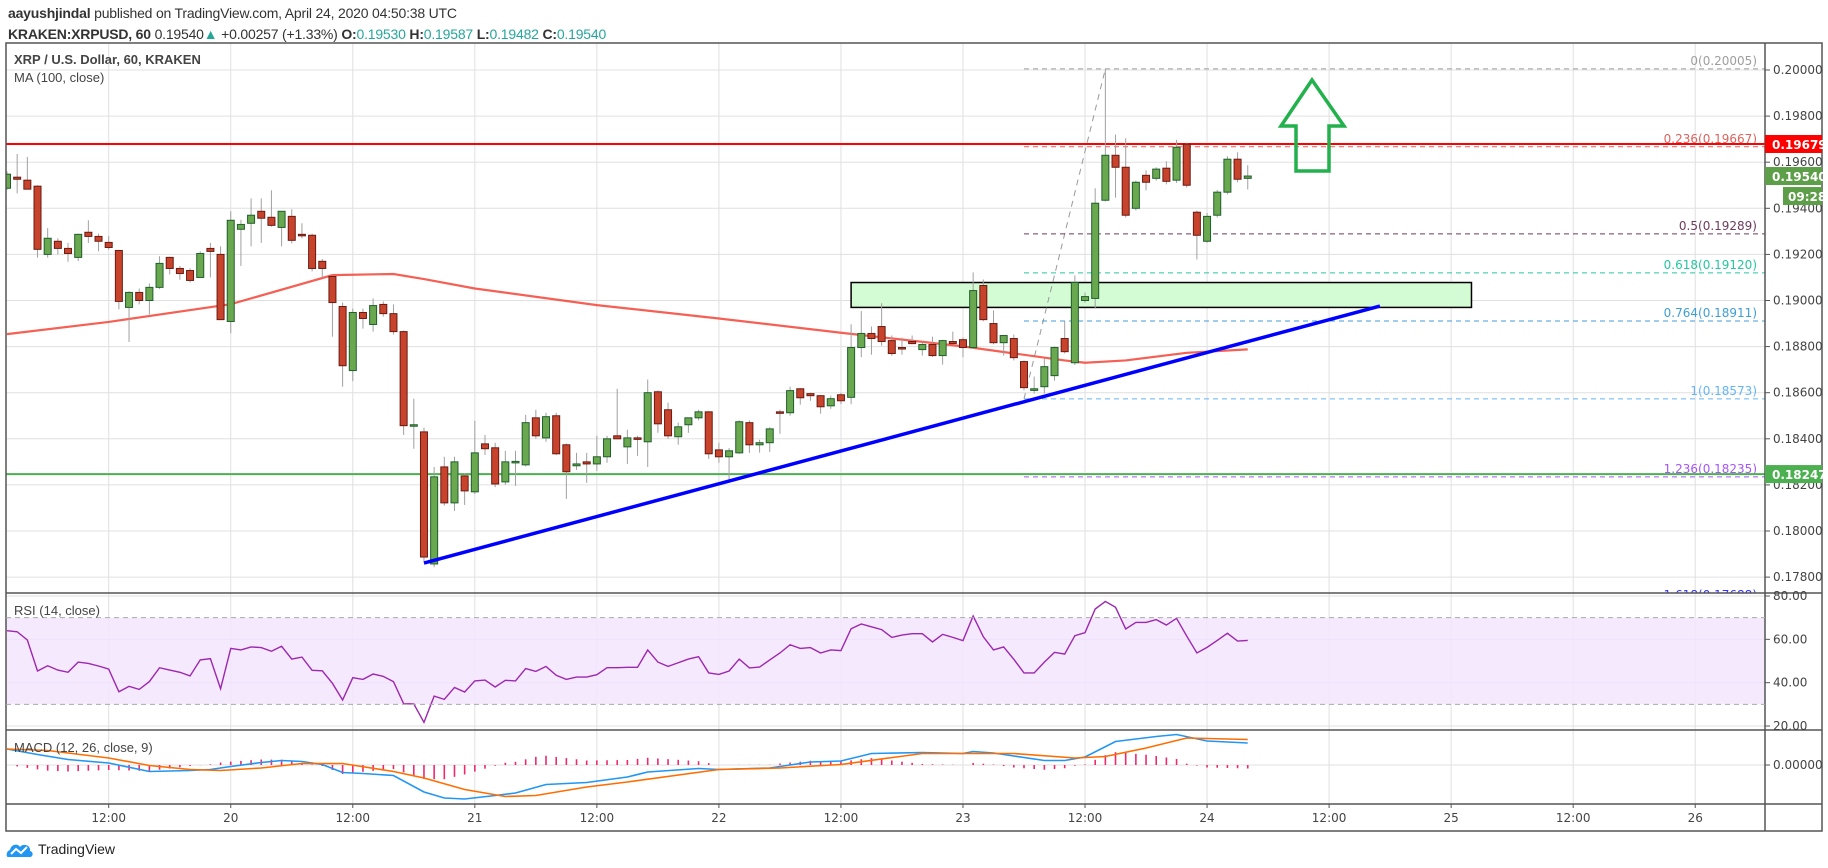 The image size is (1828, 868). What do you see at coordinates (1161, 295) in the screenshot?
I see `support-zone` at bounding box center [1161, 295].